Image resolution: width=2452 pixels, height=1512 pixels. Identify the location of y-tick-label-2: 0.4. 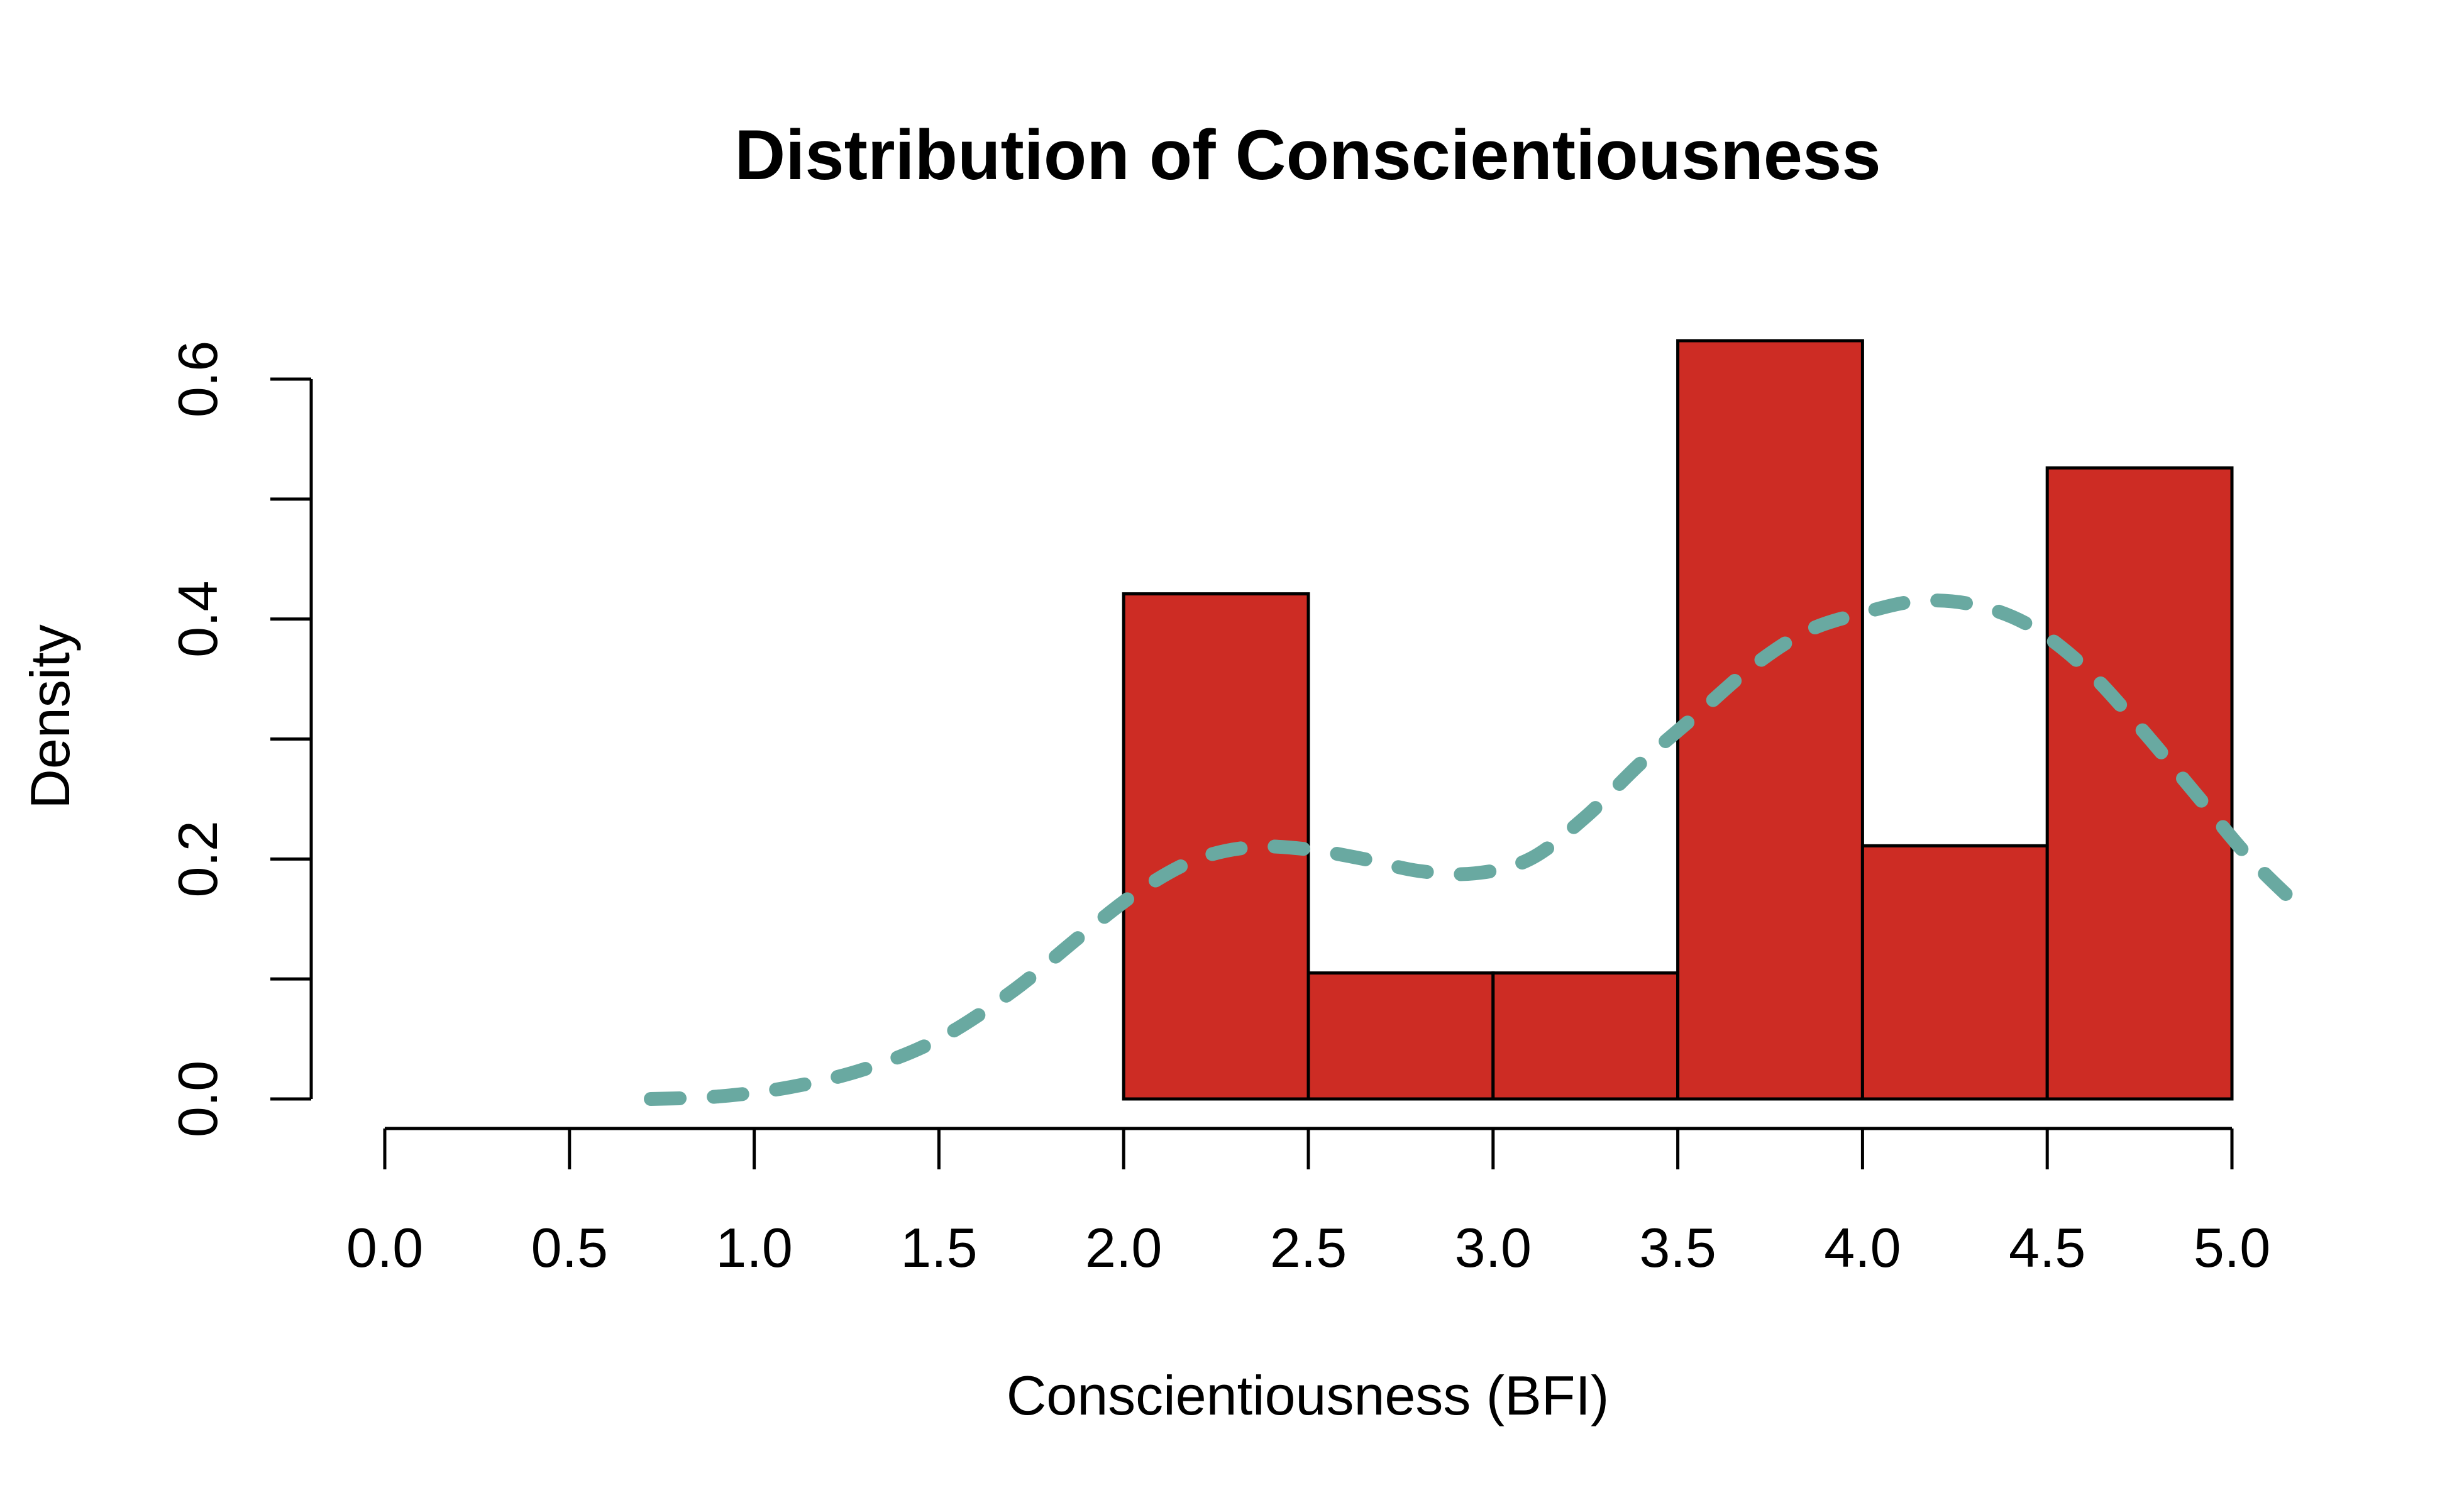
(198, 618).